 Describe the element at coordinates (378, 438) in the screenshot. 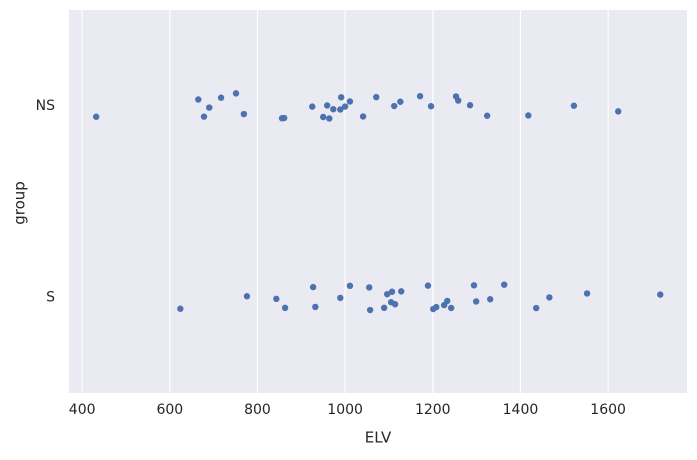

I see `x-axis-label: ELV` at that location.